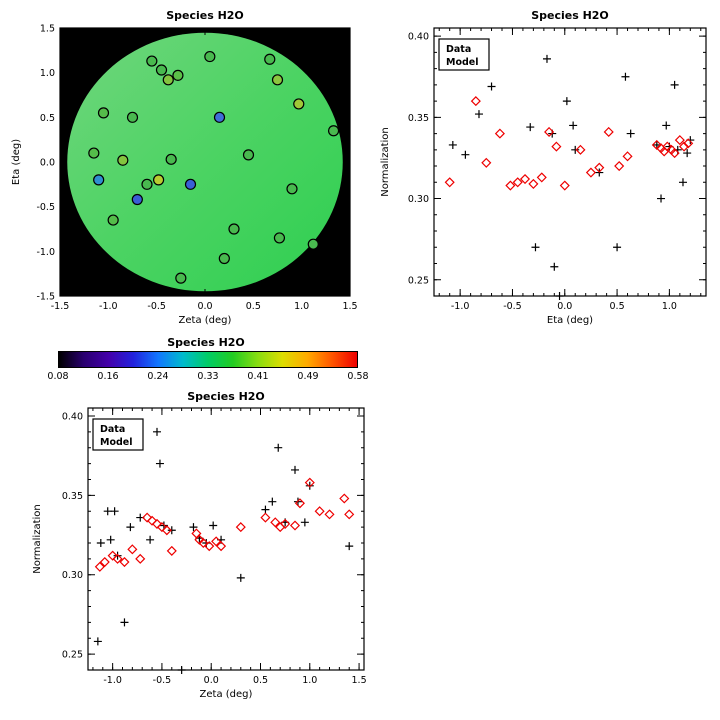 The width and height of the screenshot is (720, 720). I want to click on y-axis-label: Normalization, so click(385, 162).